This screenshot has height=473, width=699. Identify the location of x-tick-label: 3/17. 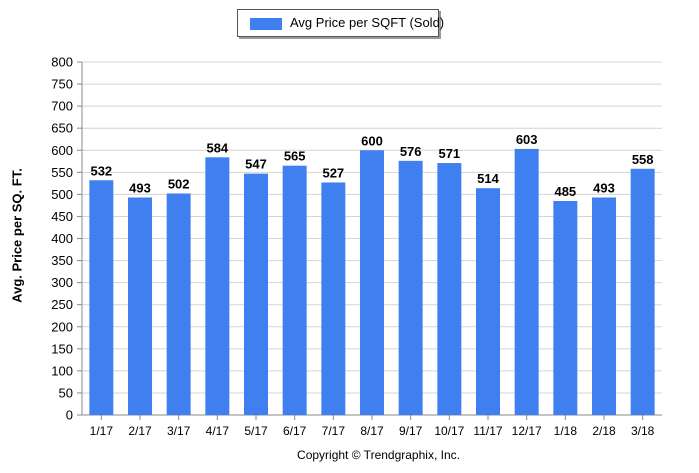
(179, 431).